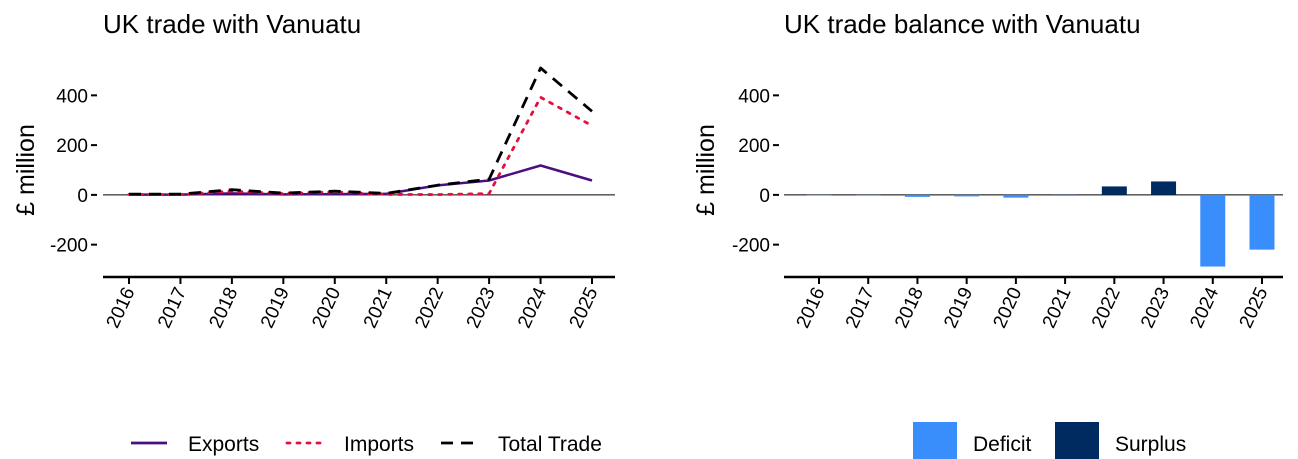  What do you see at coordinates (361, 180) in the screenshot?
I see `series-line-exports` at bounding box center [361, 180].